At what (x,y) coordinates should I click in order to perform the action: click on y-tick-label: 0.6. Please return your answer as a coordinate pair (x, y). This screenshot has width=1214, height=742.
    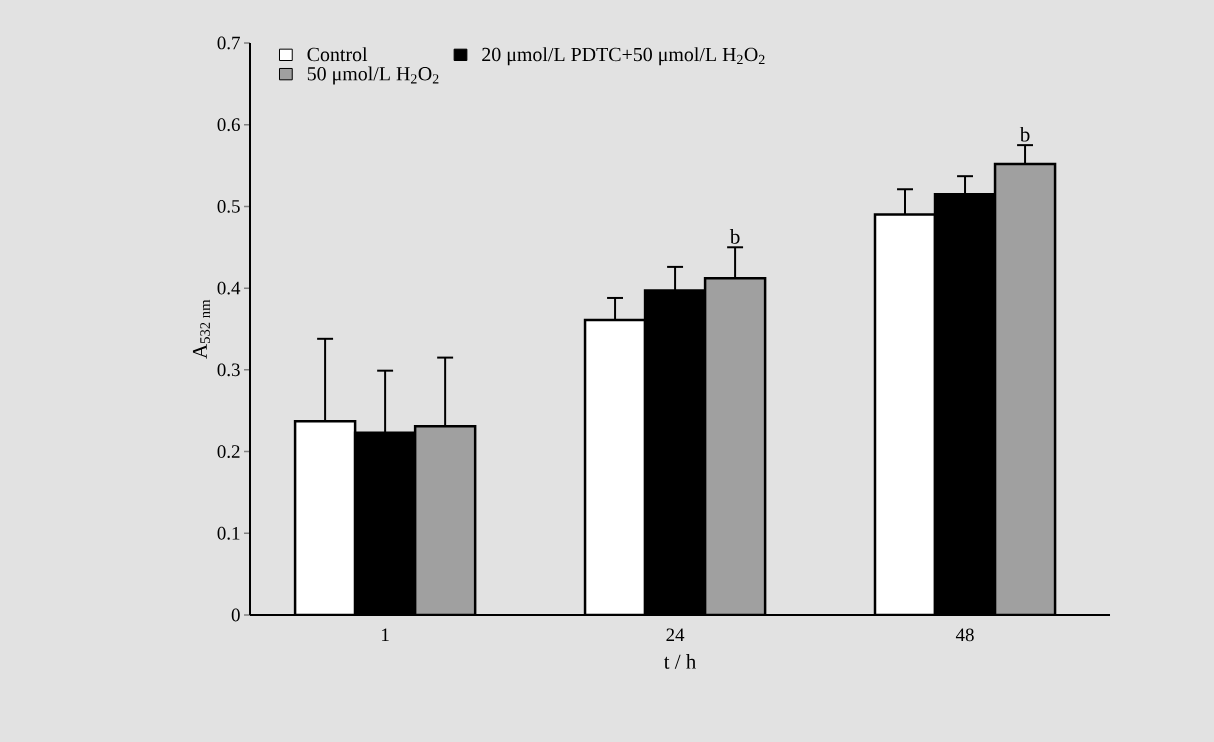
    Looking at the image, I should click on (228, 125).